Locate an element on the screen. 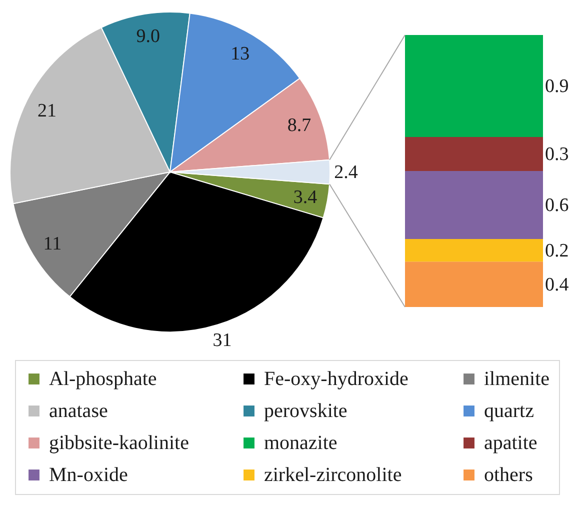  legend-label: ilmenite is located at coordinates (517, 379).